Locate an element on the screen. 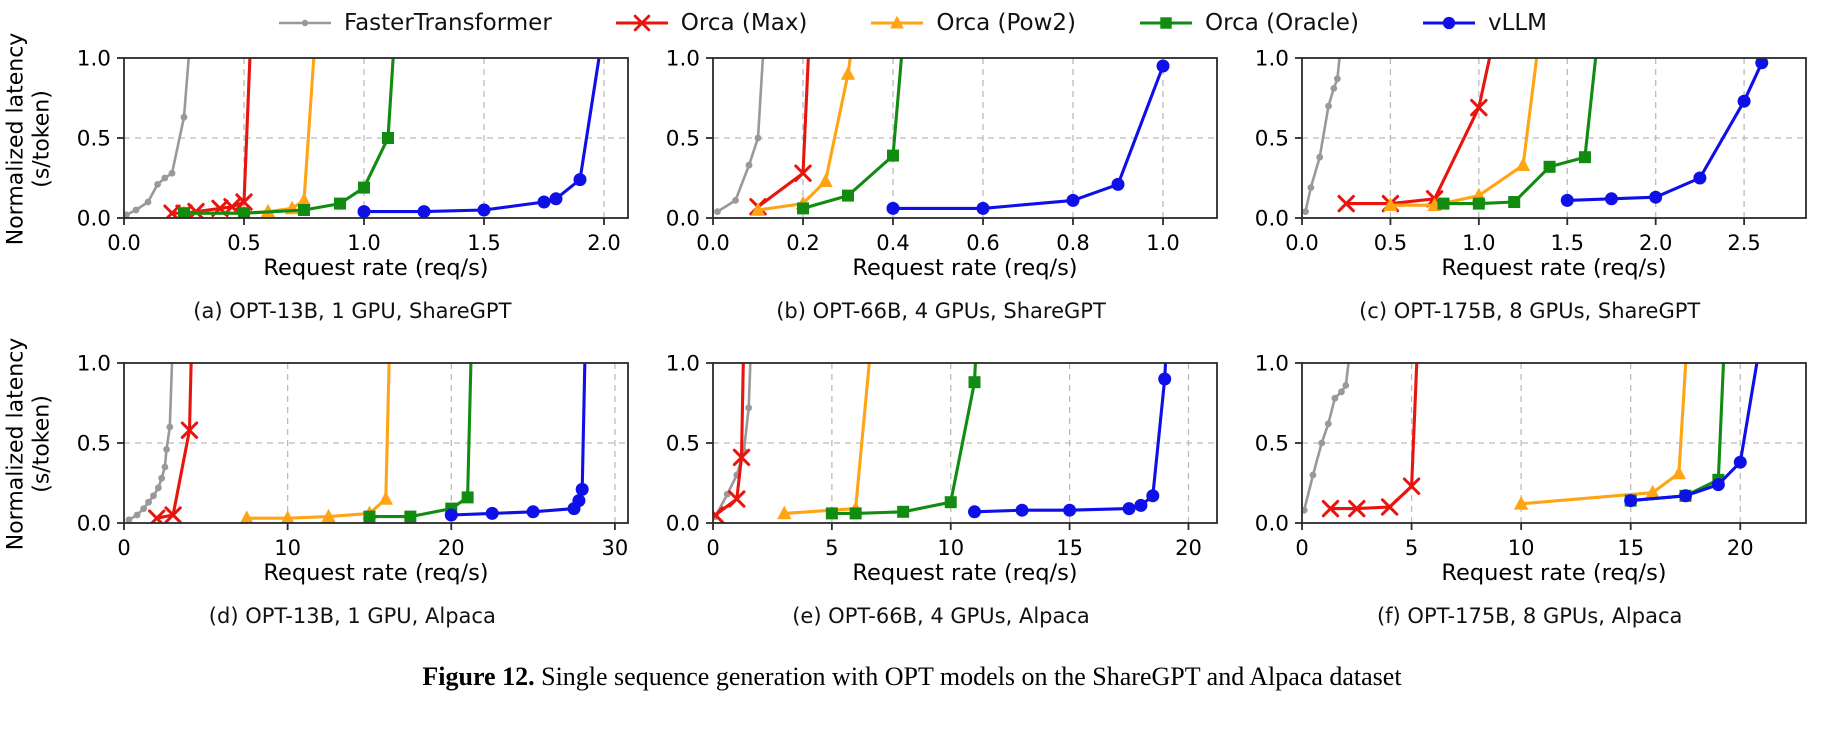 The image size is (1824, 740). svg-text: 0.8 is located at coordinates (1072, 243).